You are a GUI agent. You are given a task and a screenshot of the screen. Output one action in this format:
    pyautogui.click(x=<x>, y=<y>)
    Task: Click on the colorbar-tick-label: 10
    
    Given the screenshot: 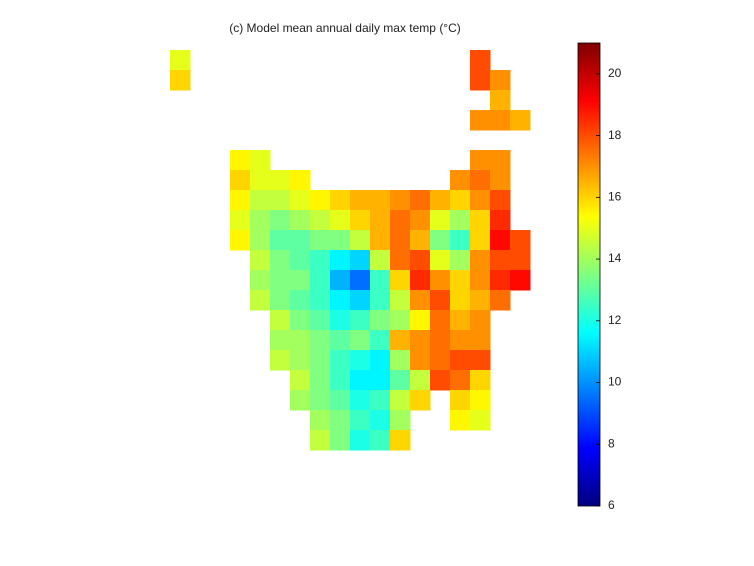 What is the action you would take?
    pyautogui.click(x=615, y=382)
    